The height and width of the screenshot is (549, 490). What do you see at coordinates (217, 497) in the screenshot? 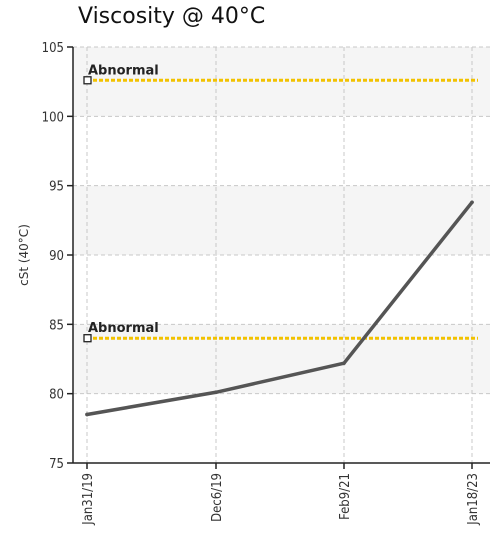
I see `x-tick-label: Dec6/19` at bounding box center [217, 497].